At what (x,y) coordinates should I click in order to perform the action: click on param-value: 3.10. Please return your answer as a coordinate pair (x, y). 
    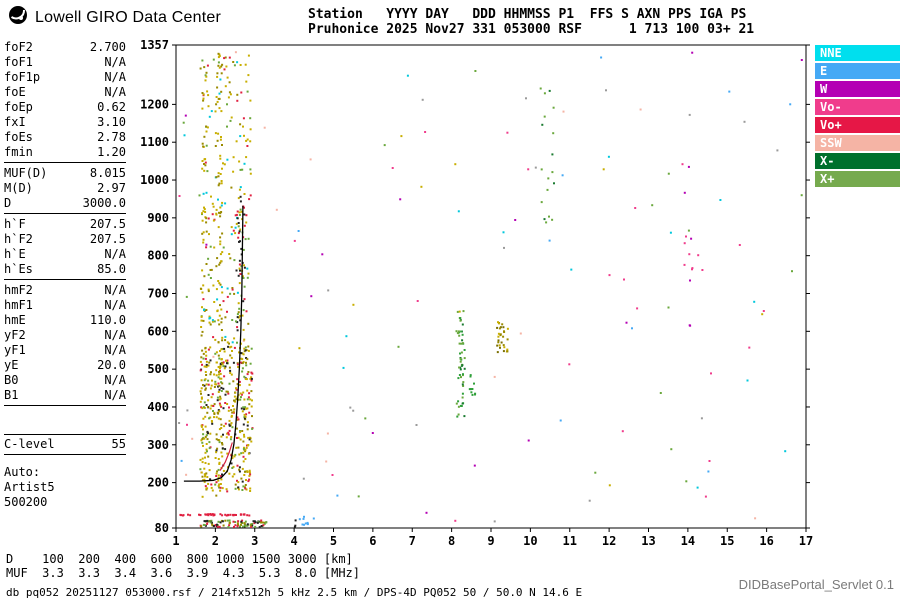
    Looking at the image, I should click on (111, 122).